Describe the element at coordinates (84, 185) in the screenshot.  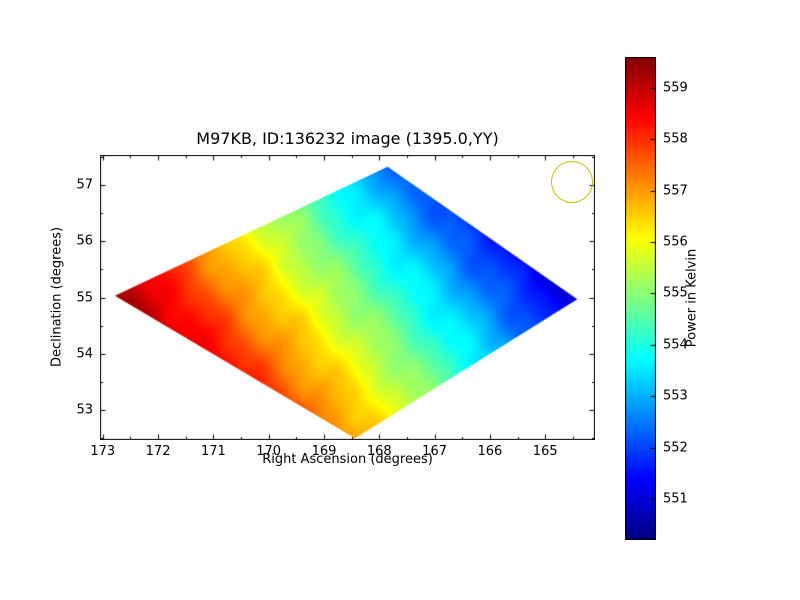
I see `y-tick-label: 57` at that location.